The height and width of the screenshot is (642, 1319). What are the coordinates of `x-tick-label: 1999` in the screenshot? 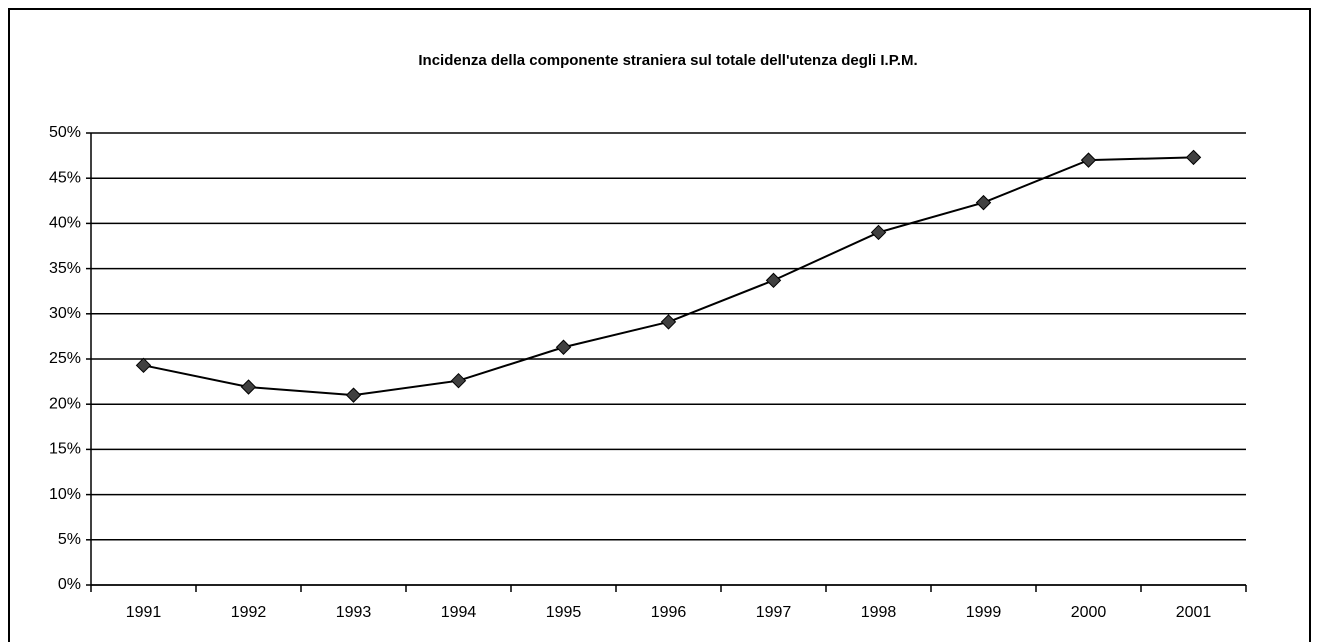 It's located at (984, 612).